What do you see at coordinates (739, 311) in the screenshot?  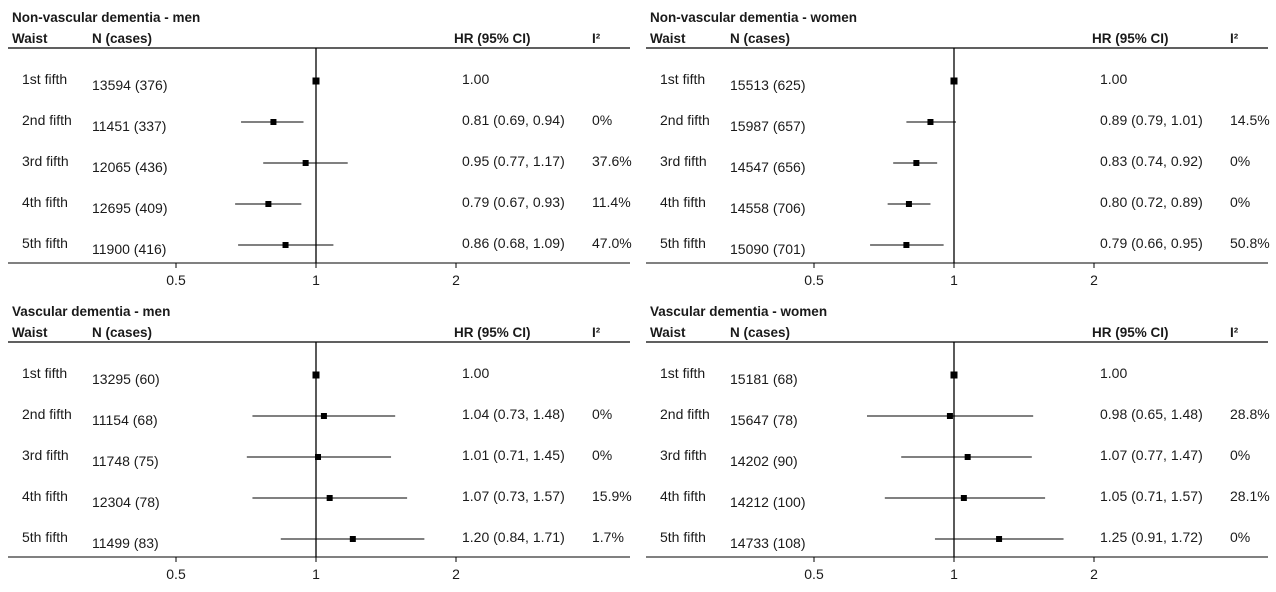 I see `panel-title: Vascular dementia - women` at bounding box center [739, 311].